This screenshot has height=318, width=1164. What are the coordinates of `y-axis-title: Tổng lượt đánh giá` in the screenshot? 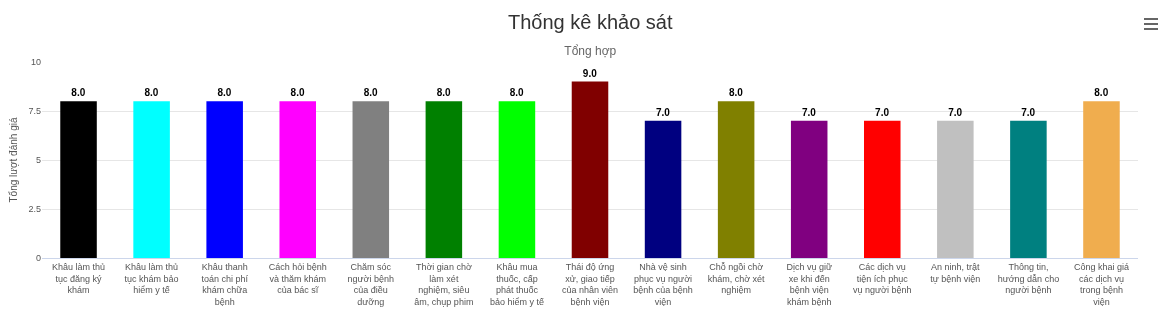 It's located at (14, 160).